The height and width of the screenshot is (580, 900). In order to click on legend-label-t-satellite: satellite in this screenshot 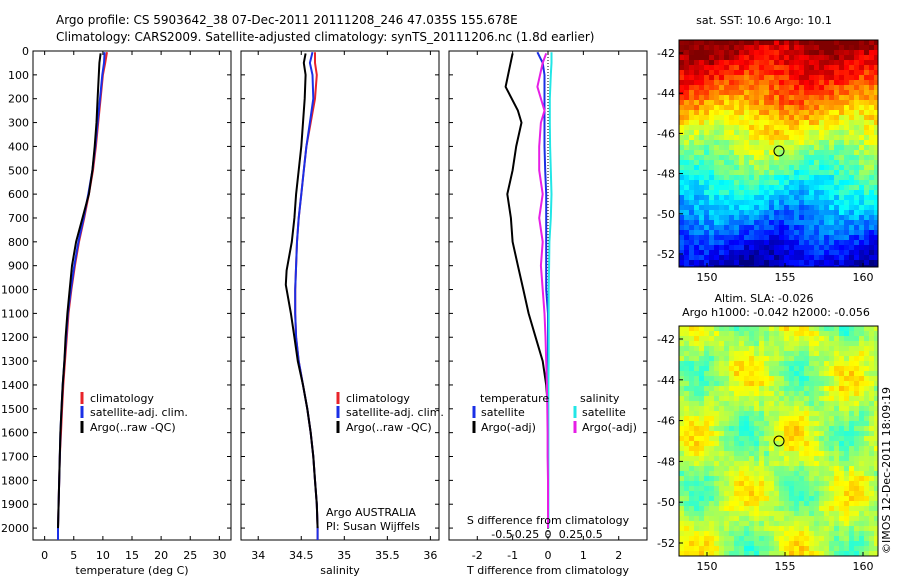, I will do `click(503, 412)`.